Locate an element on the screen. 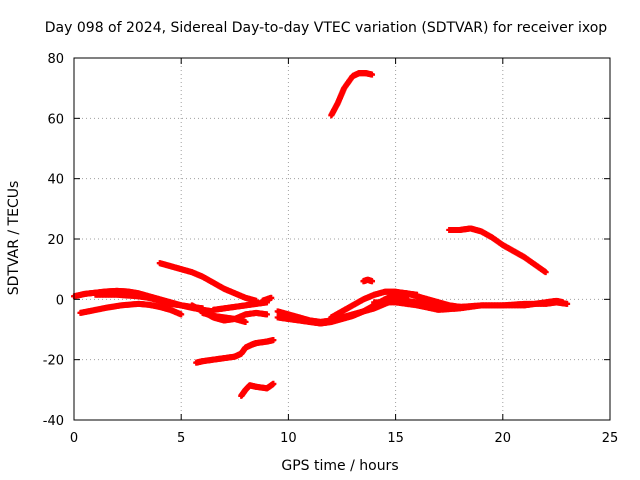 The image size is (640, 480). x-axis-label: GPS time / hours is located at coordinates (339, 466).